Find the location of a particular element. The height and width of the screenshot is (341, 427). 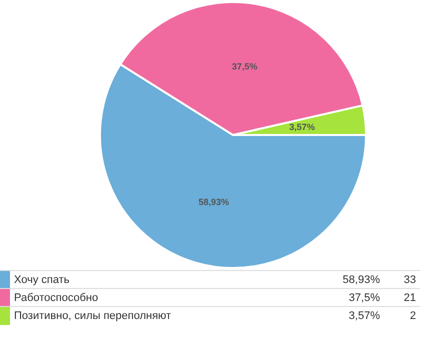

legend-label: Позитивно, силы переполняют is located at coordinates (157, 315).